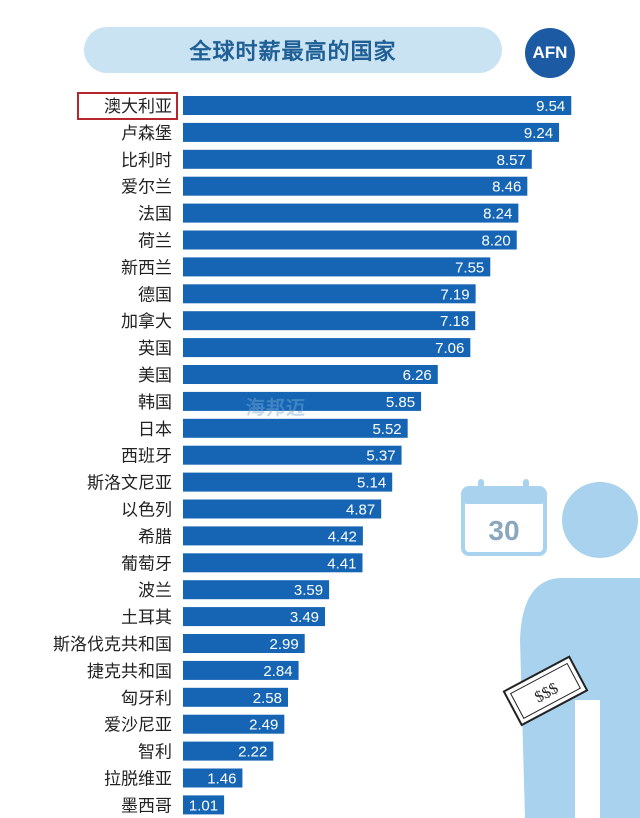  What do you see at coordinates (371, 483) in the screenshot?
I see `bar-value-label: 5.14` at bounding box center [371, 483].